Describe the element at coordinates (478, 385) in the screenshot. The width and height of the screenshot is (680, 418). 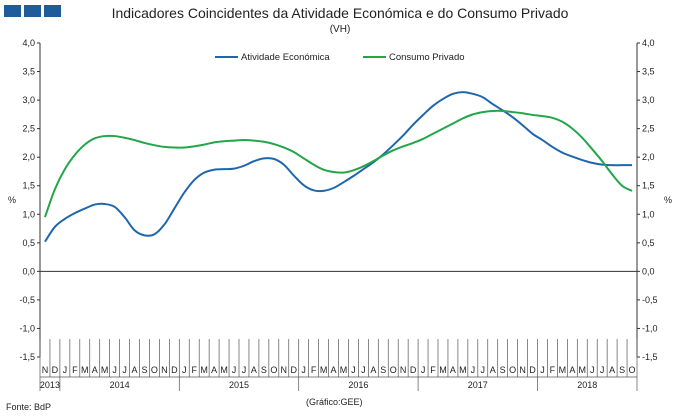
I see `x-year-label: 2017` at that location.